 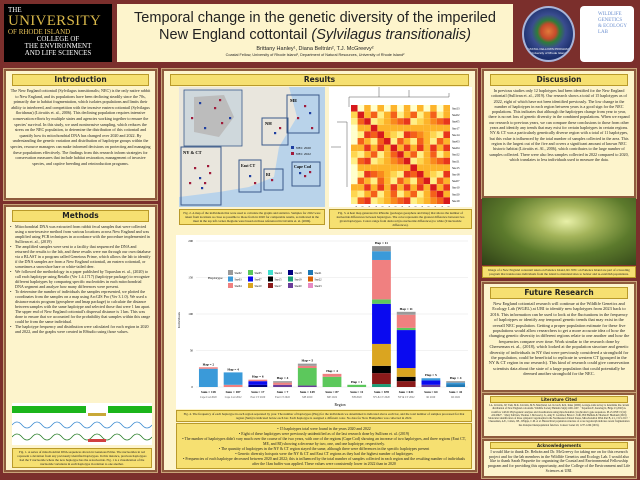 What do you see at coordinates (299, 286) in the screenshot?
I see `legend-label: Sne20` at bounding box center [299, 286].